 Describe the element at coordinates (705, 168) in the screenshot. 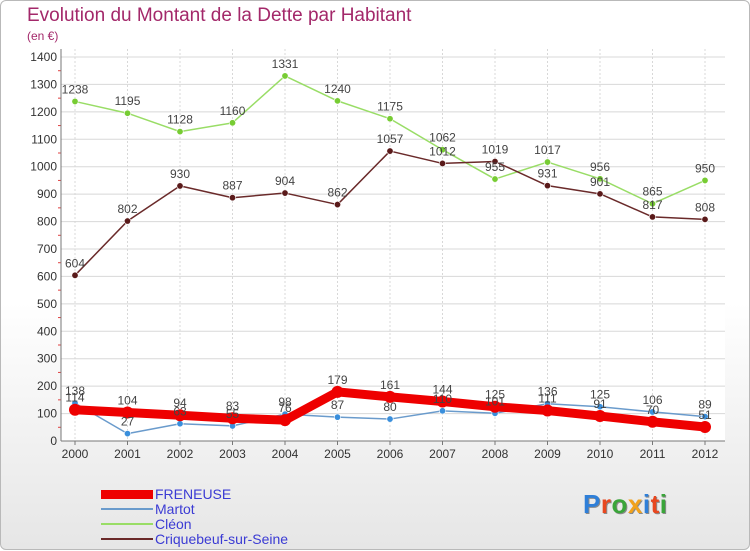

I see `data-label: 950` at that location.